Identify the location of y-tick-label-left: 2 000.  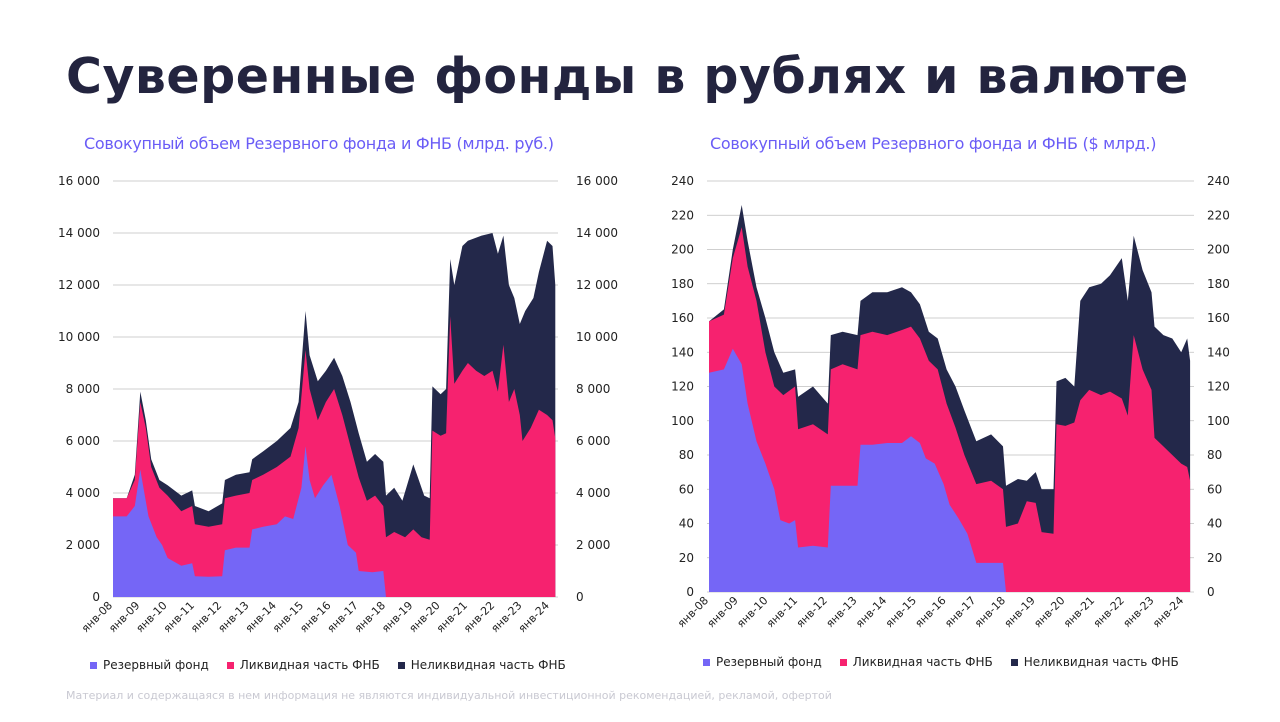
(83, 545).